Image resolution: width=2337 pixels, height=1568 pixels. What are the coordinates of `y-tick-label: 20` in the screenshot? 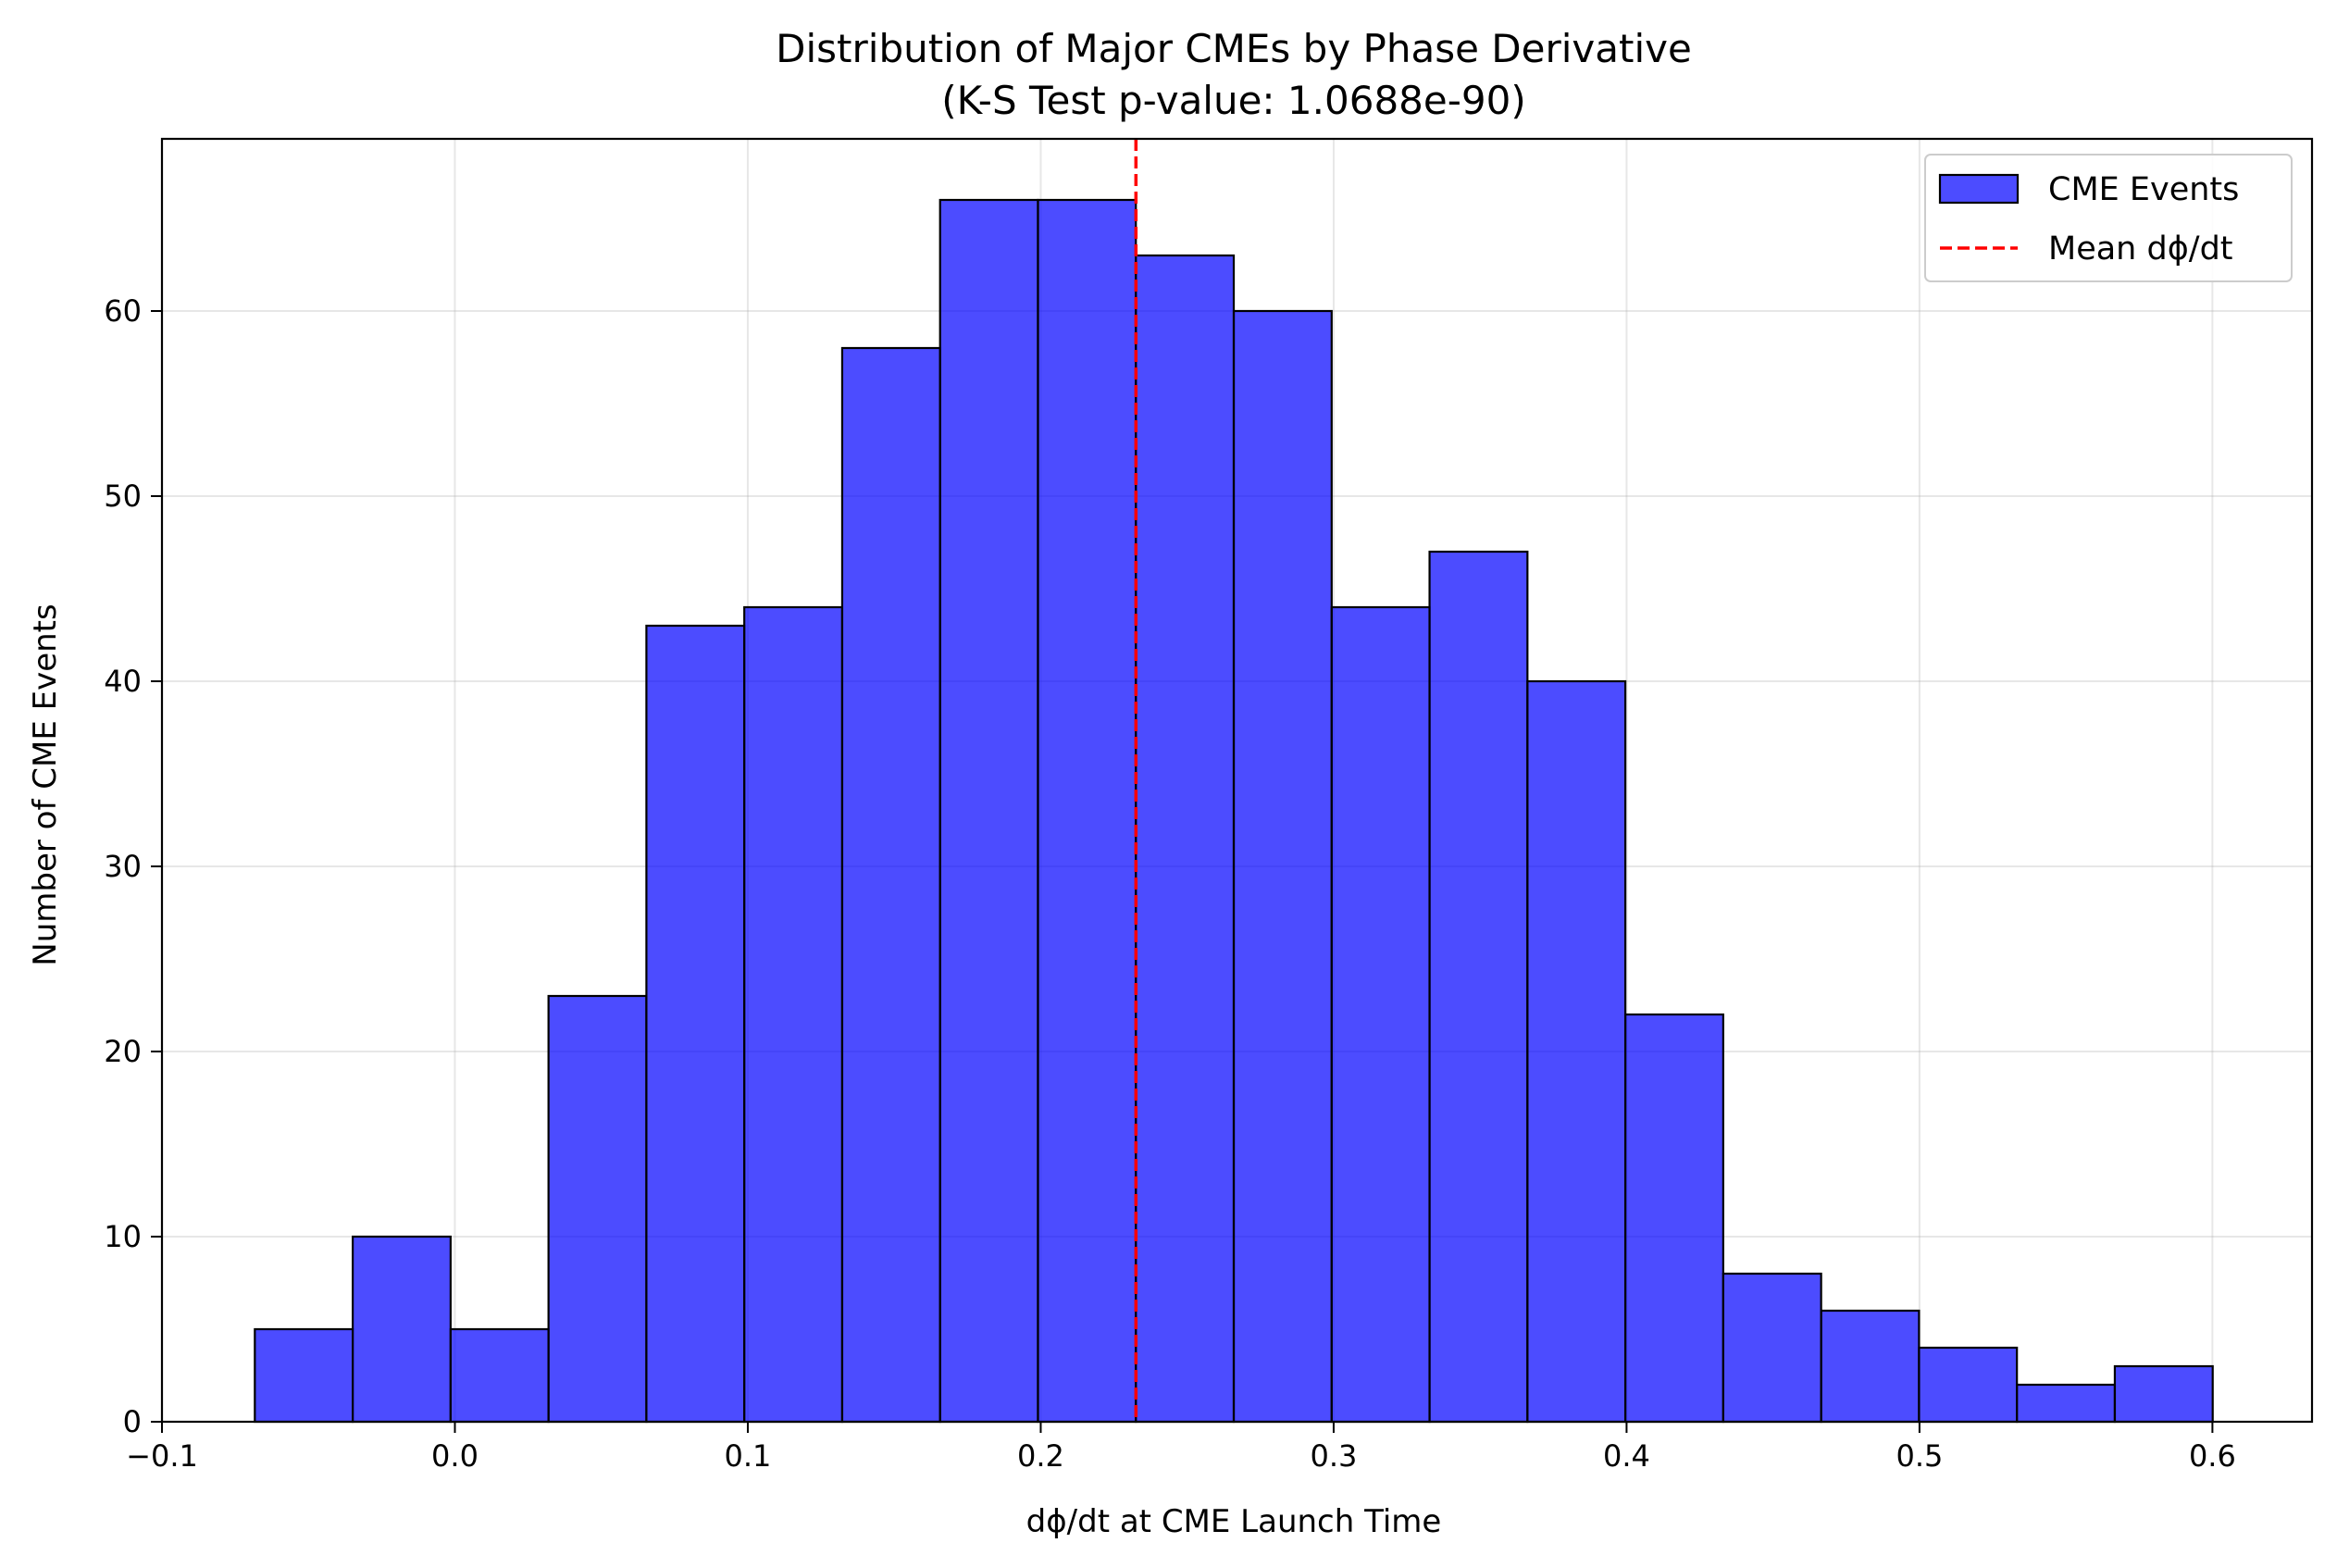 It's located at (123, 1051).